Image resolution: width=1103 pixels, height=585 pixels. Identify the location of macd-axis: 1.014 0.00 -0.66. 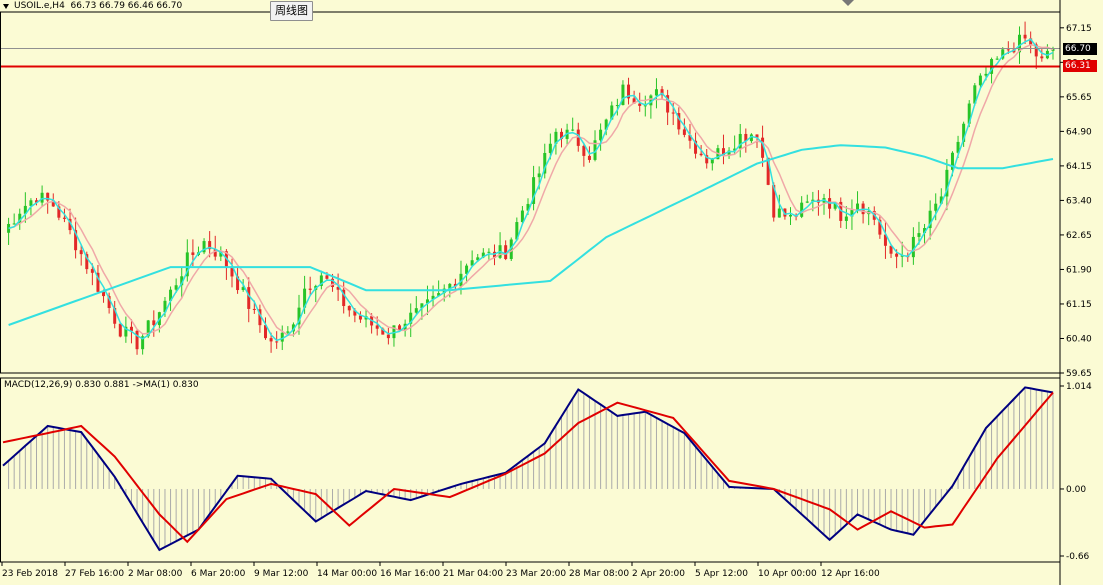
(1076, 472).